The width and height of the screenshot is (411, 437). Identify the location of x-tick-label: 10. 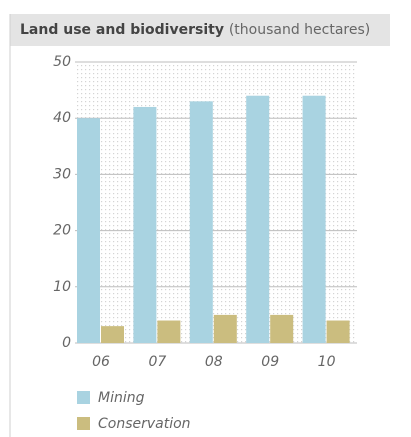
(327, 362).